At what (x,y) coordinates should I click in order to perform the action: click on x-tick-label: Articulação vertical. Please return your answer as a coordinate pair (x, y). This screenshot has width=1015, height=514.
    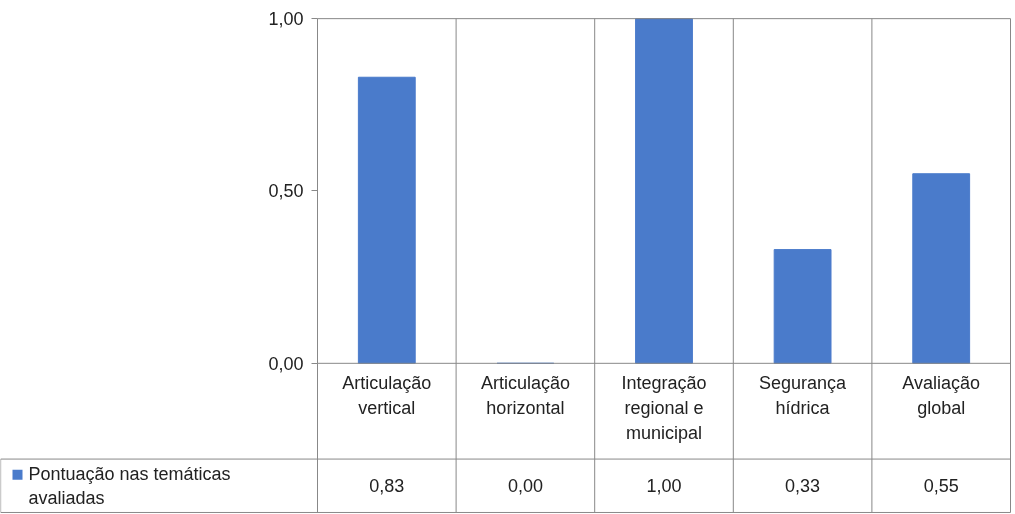
    Looking at the image, I should click on (387, 396).